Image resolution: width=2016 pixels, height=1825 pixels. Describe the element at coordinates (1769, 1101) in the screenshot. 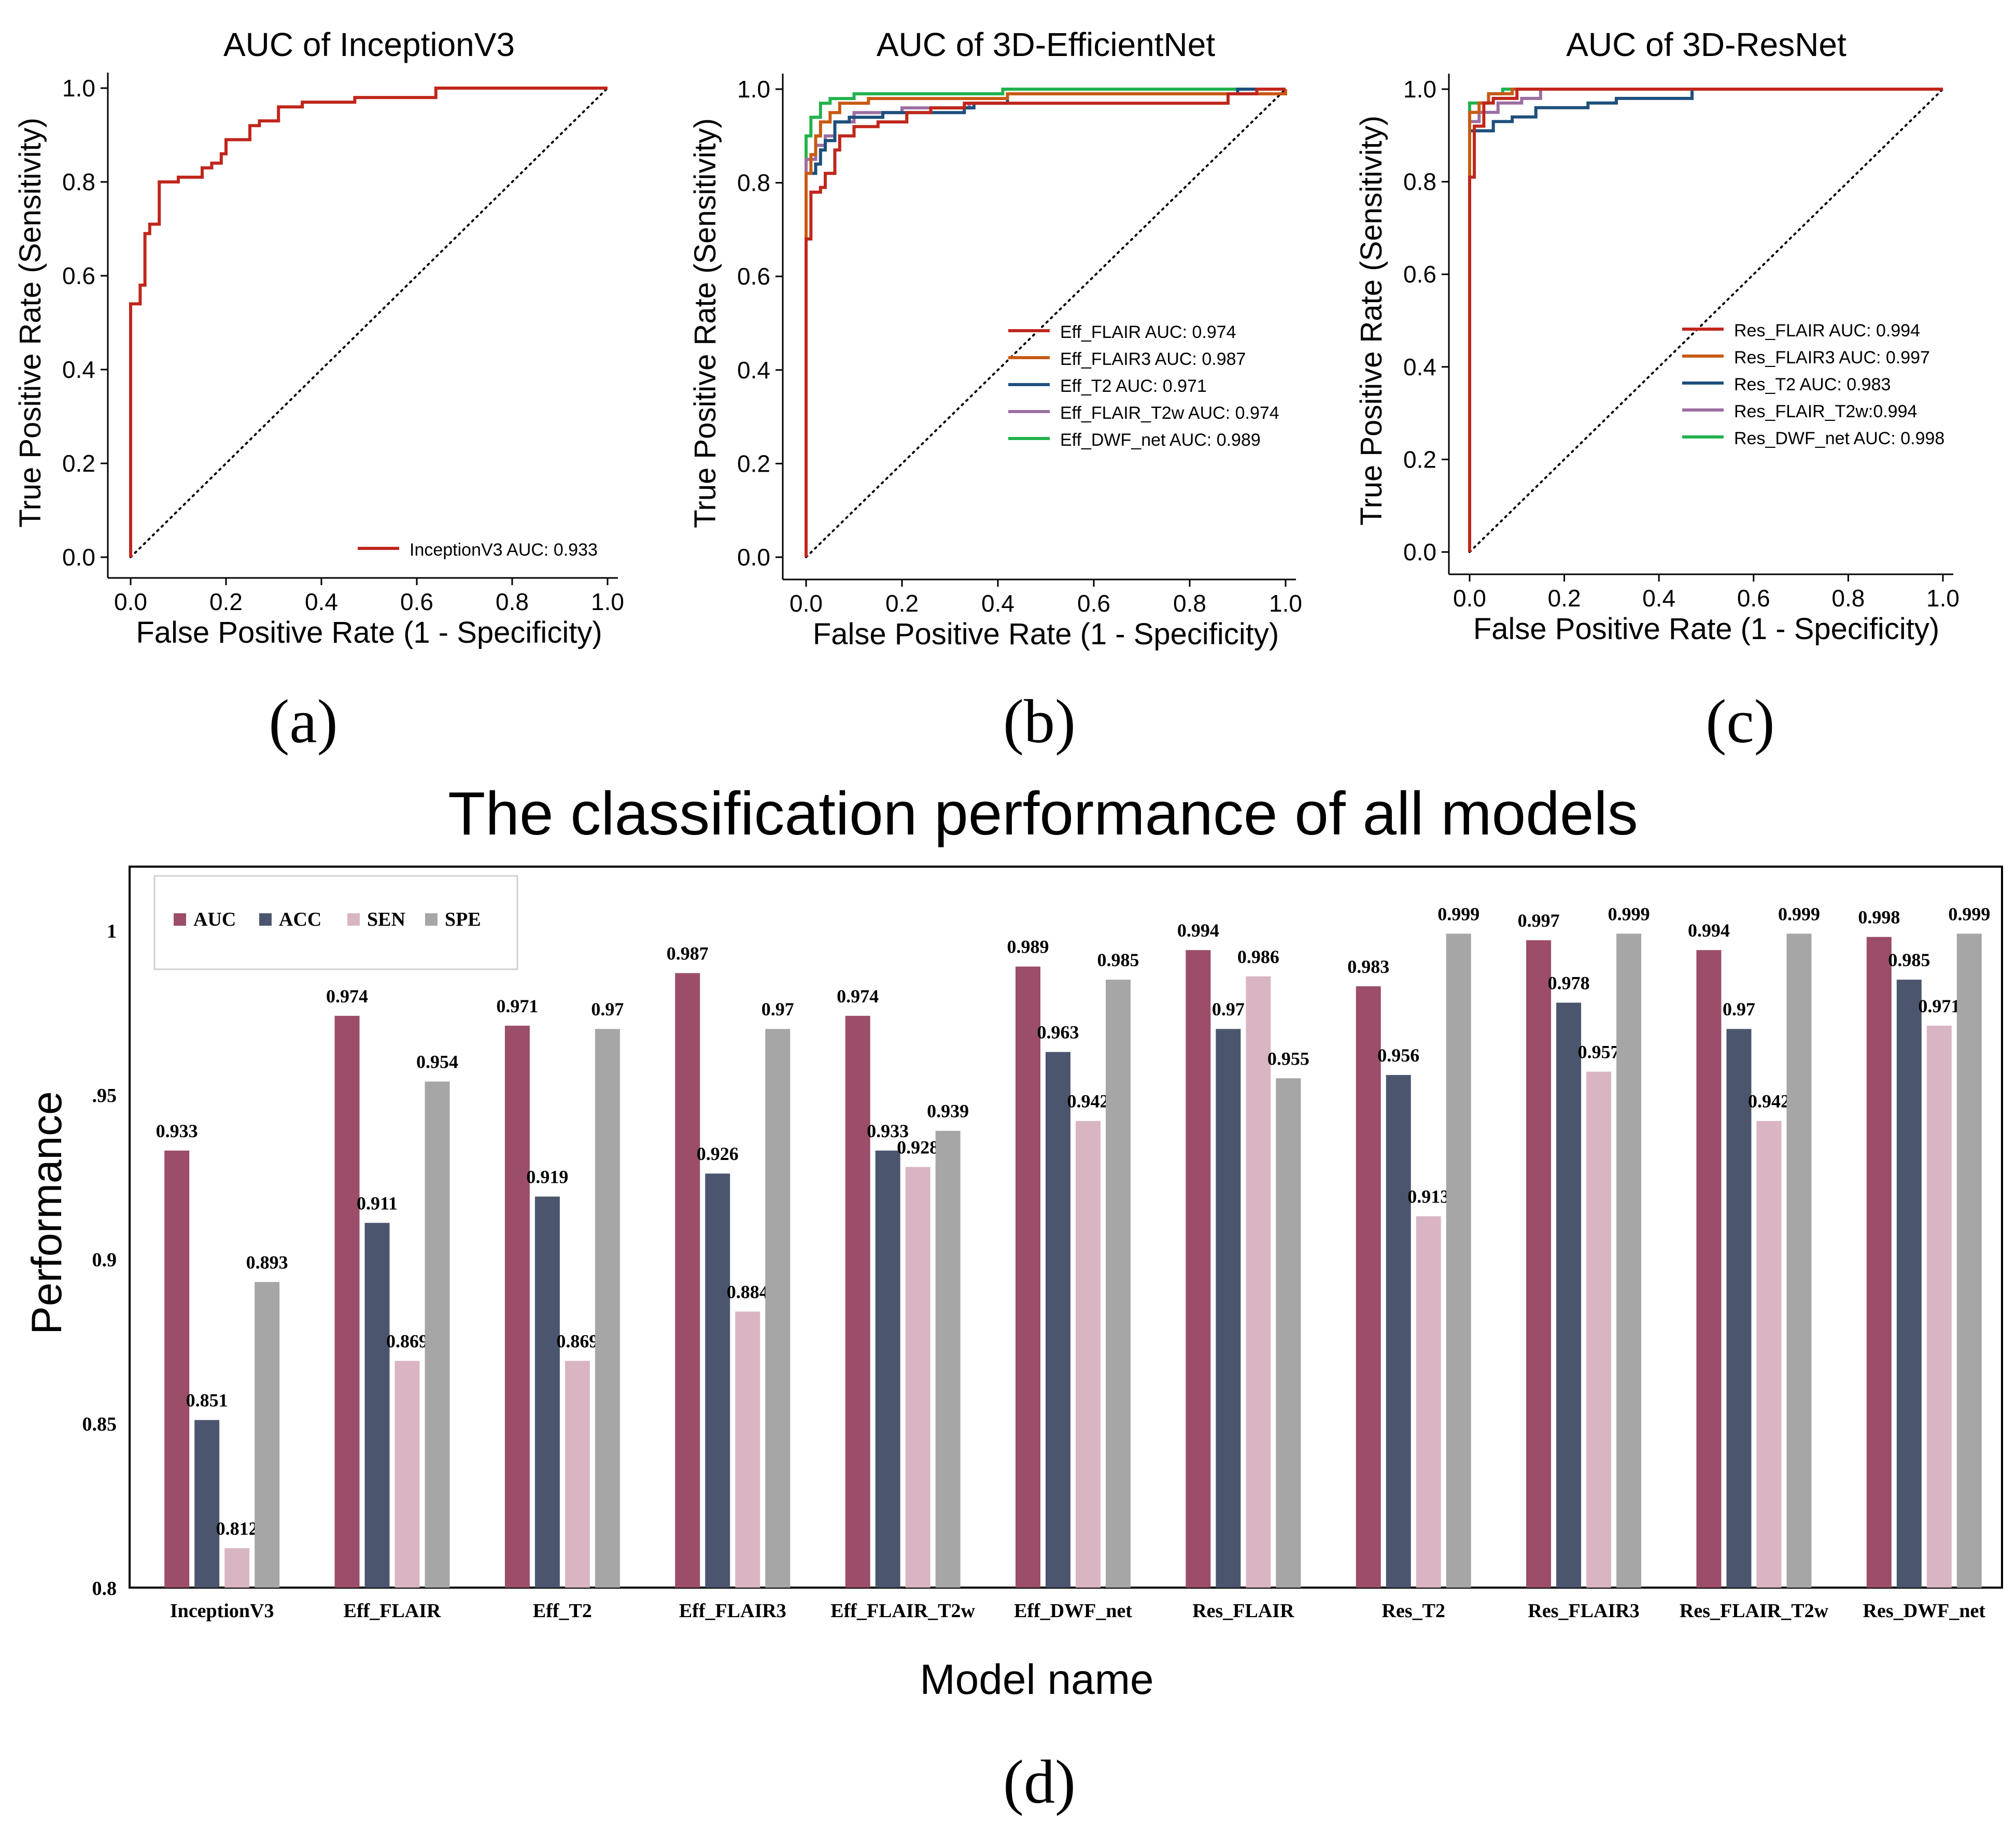

I see `bar-value-label: 0.942` at that location.